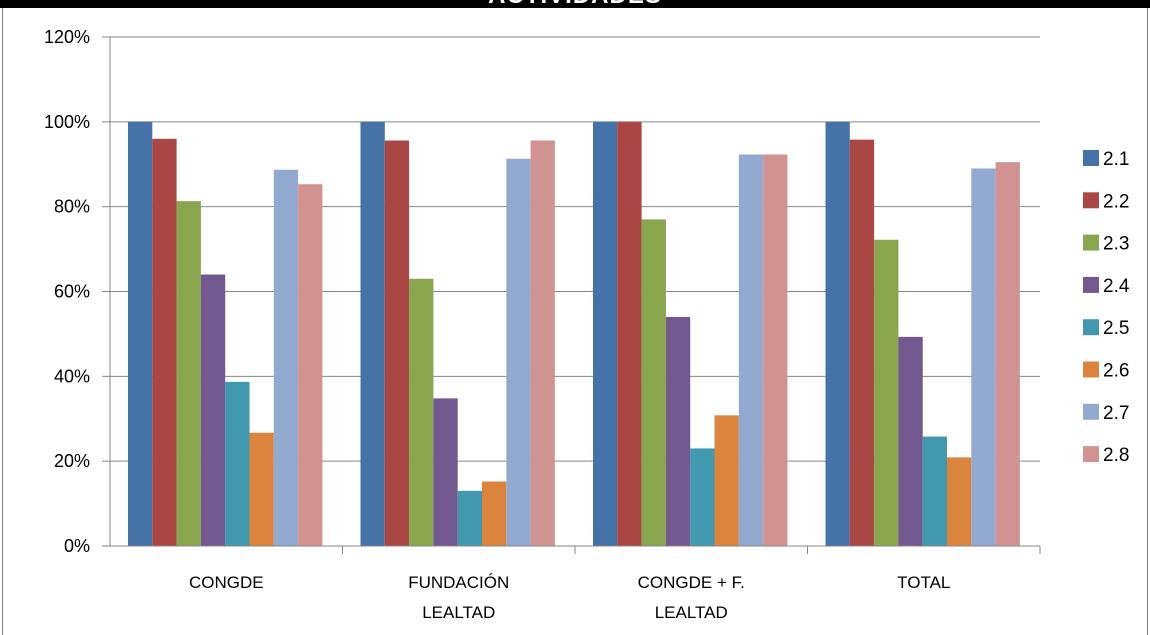 Image resolution: width=1150 pixels, height=635 pixels. What do you see at coordinates (1116, 413) in the screenshot?
I see `legend-label: 2.7` at bounding box center [1116, 413].